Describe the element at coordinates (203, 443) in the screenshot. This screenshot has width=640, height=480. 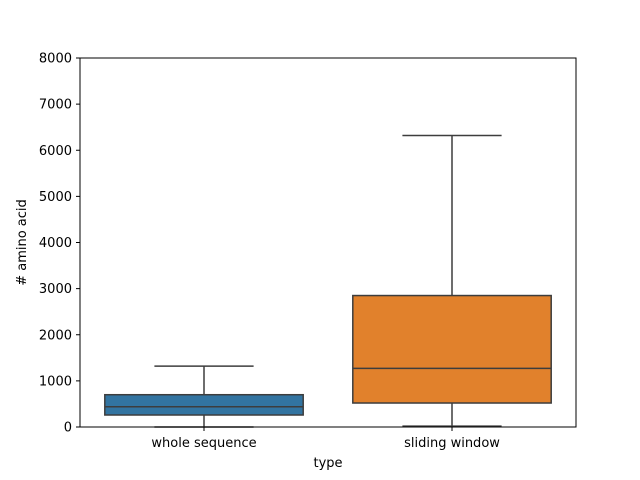
I see `x-tick-label: whole sequence` at that location.